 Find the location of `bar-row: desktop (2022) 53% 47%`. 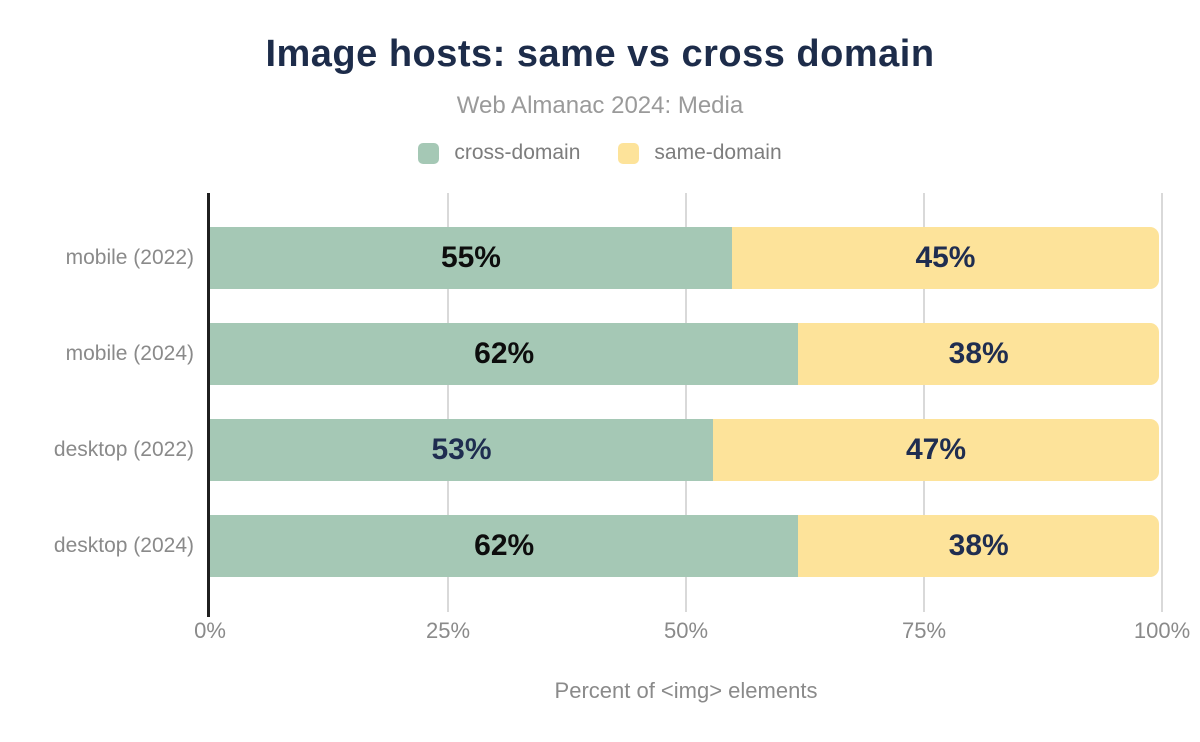

bar-row: desktop (2022) 53% 47% is located at coordinates (606, 450).